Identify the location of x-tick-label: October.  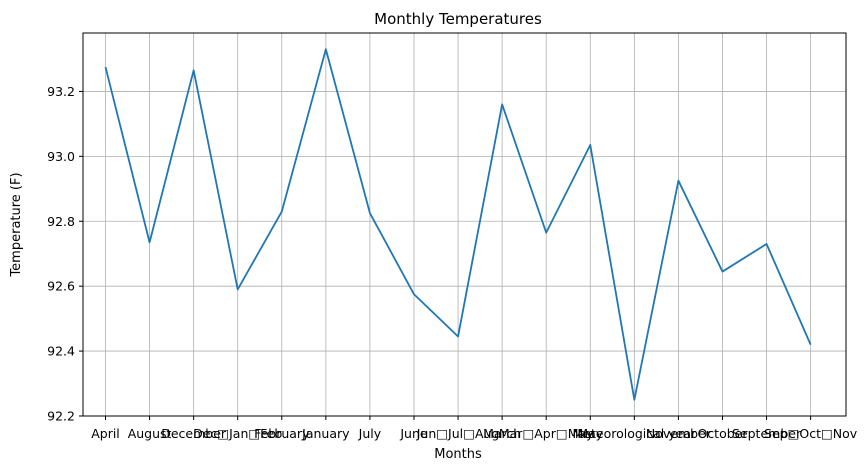
(722, 433).